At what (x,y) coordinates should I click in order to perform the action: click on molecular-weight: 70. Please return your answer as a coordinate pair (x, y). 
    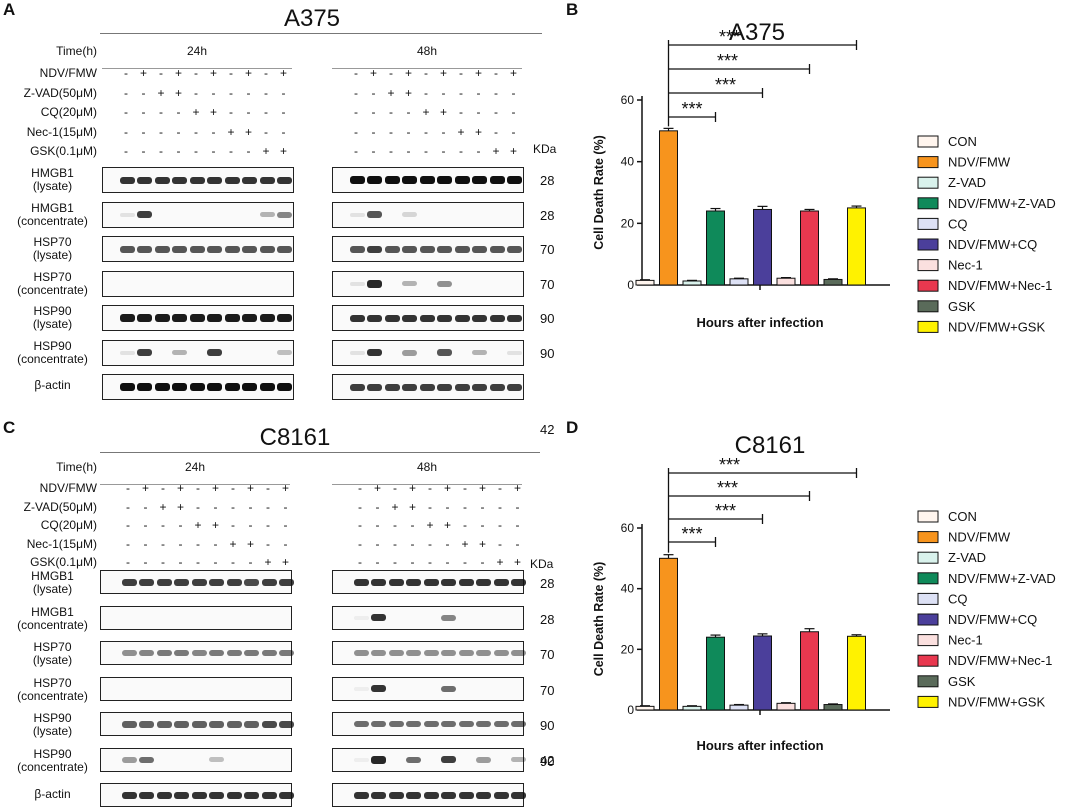
    Looking at the image, I should click on (547, 654).